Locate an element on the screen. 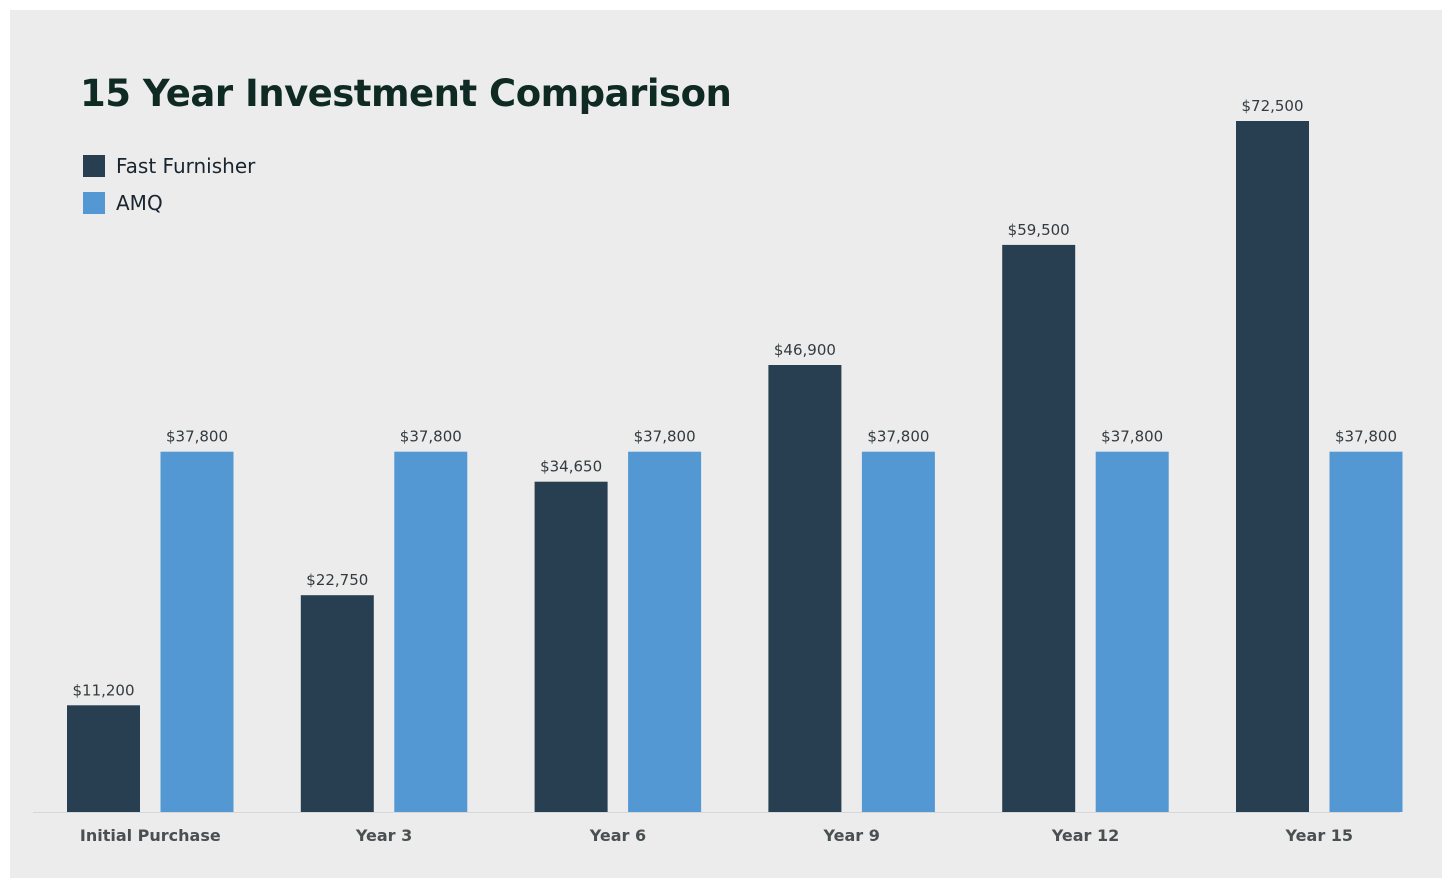 Image resolution: width=1442 pixels, height=878 pixels. x-tick-label-year-6: Year 6 is located at coordinates (617, 835).